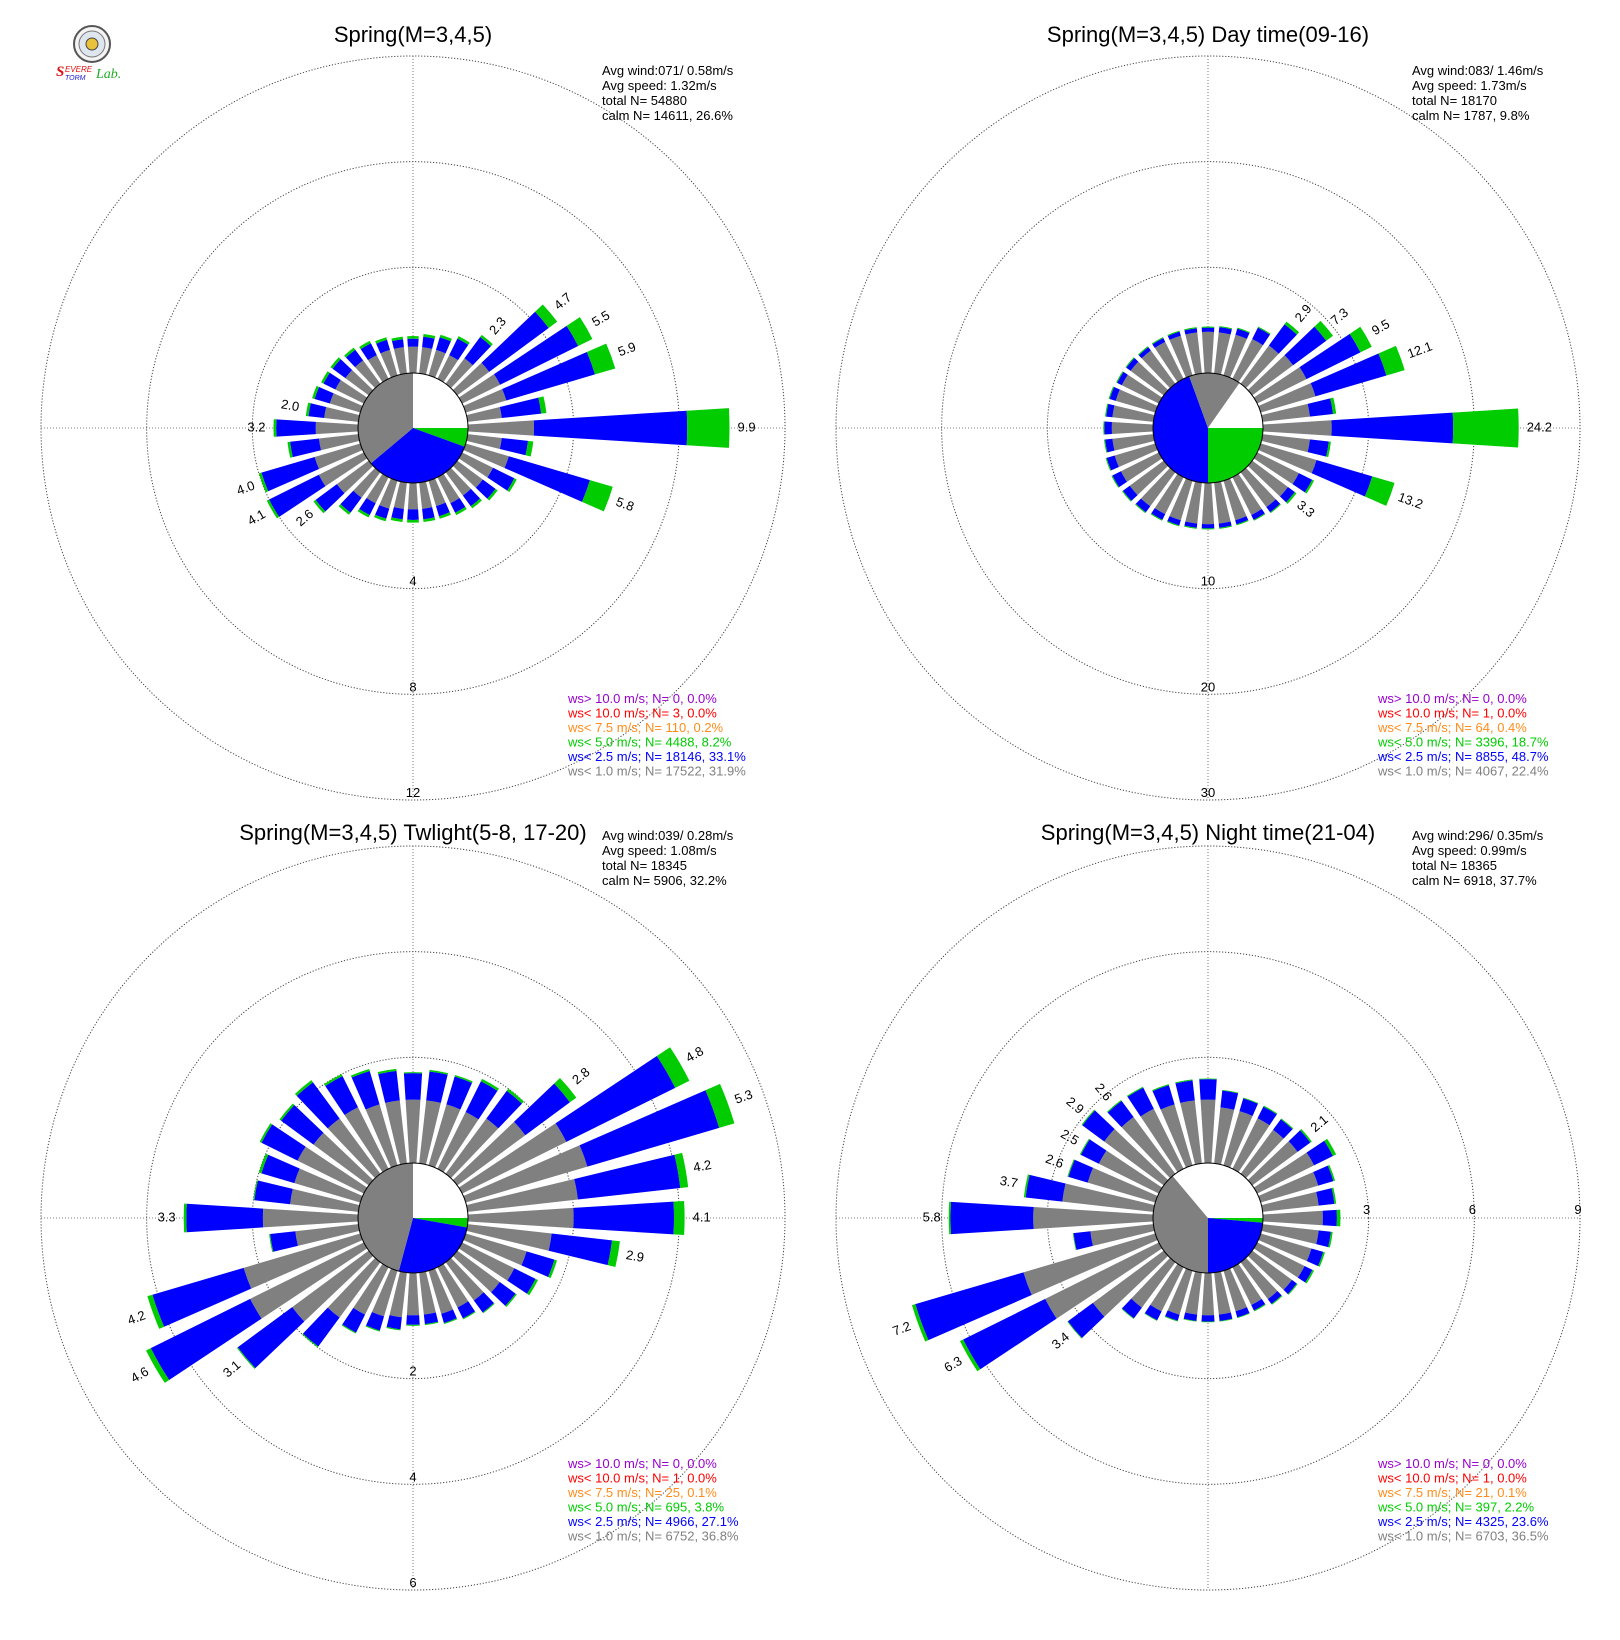 The height and width of the screenshot is (1640, 1620). Describe the element at coordinates (1478, 835) in the screenshot. I see `stats-line: Avg wind:296/ 0.35m/s` at that location.